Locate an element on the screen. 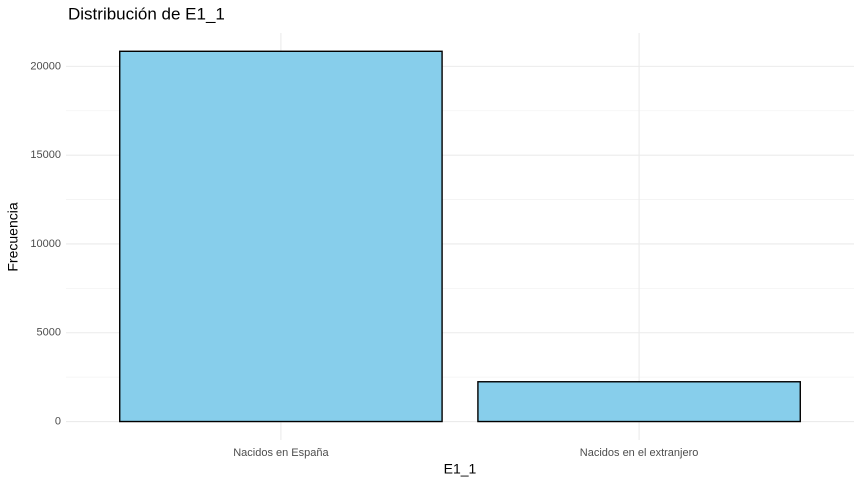 The width and height of the screenshot is (861, 486). y-tick-label: 20000 is located at coordinates (45, 66).